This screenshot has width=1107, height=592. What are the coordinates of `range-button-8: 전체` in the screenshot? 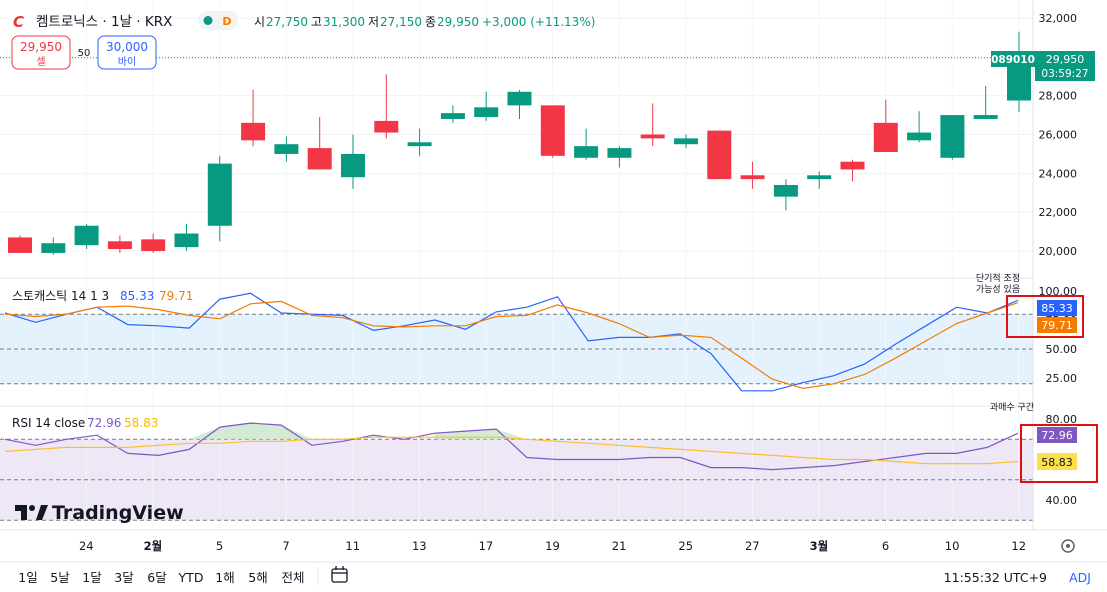 It's located at (292, 577).